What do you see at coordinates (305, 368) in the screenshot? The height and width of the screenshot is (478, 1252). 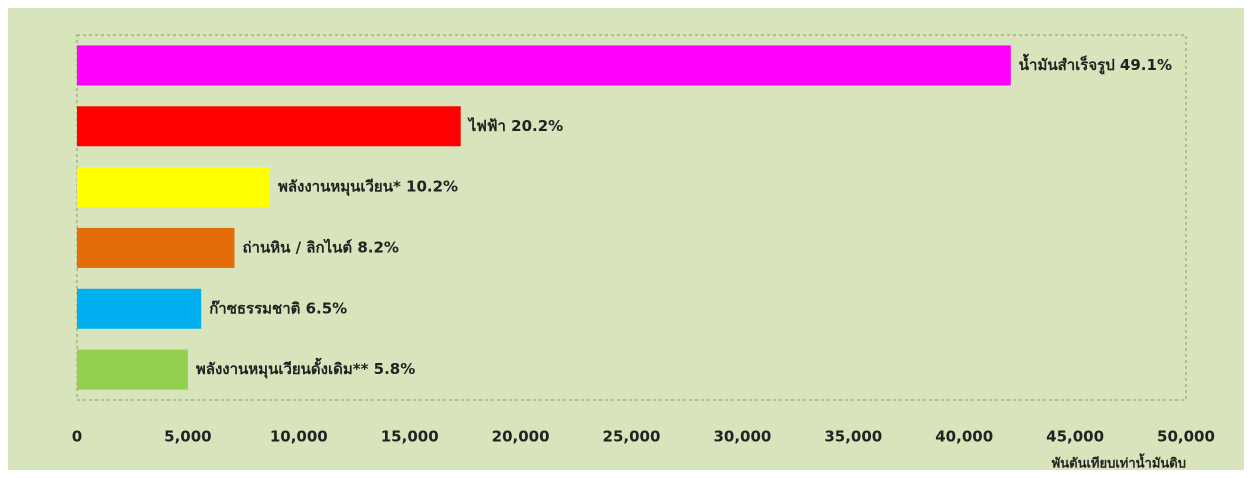 I see `bar-label: พลังงานหมุนเวียนดั้งเดิม** 5.8%` at bounding box center [305, 368].